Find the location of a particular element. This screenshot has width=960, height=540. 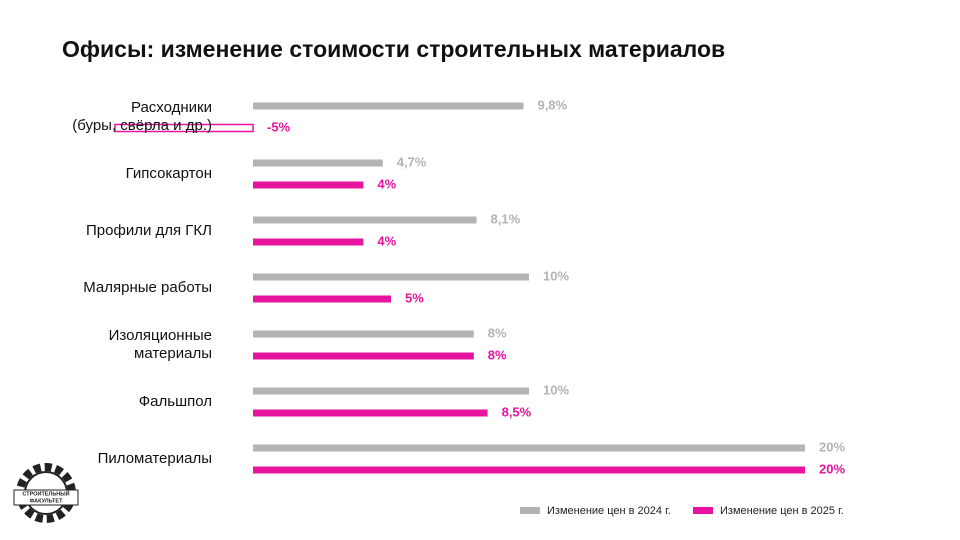

category-label: Изоляционные материалы is located at coordinates (160, 344).